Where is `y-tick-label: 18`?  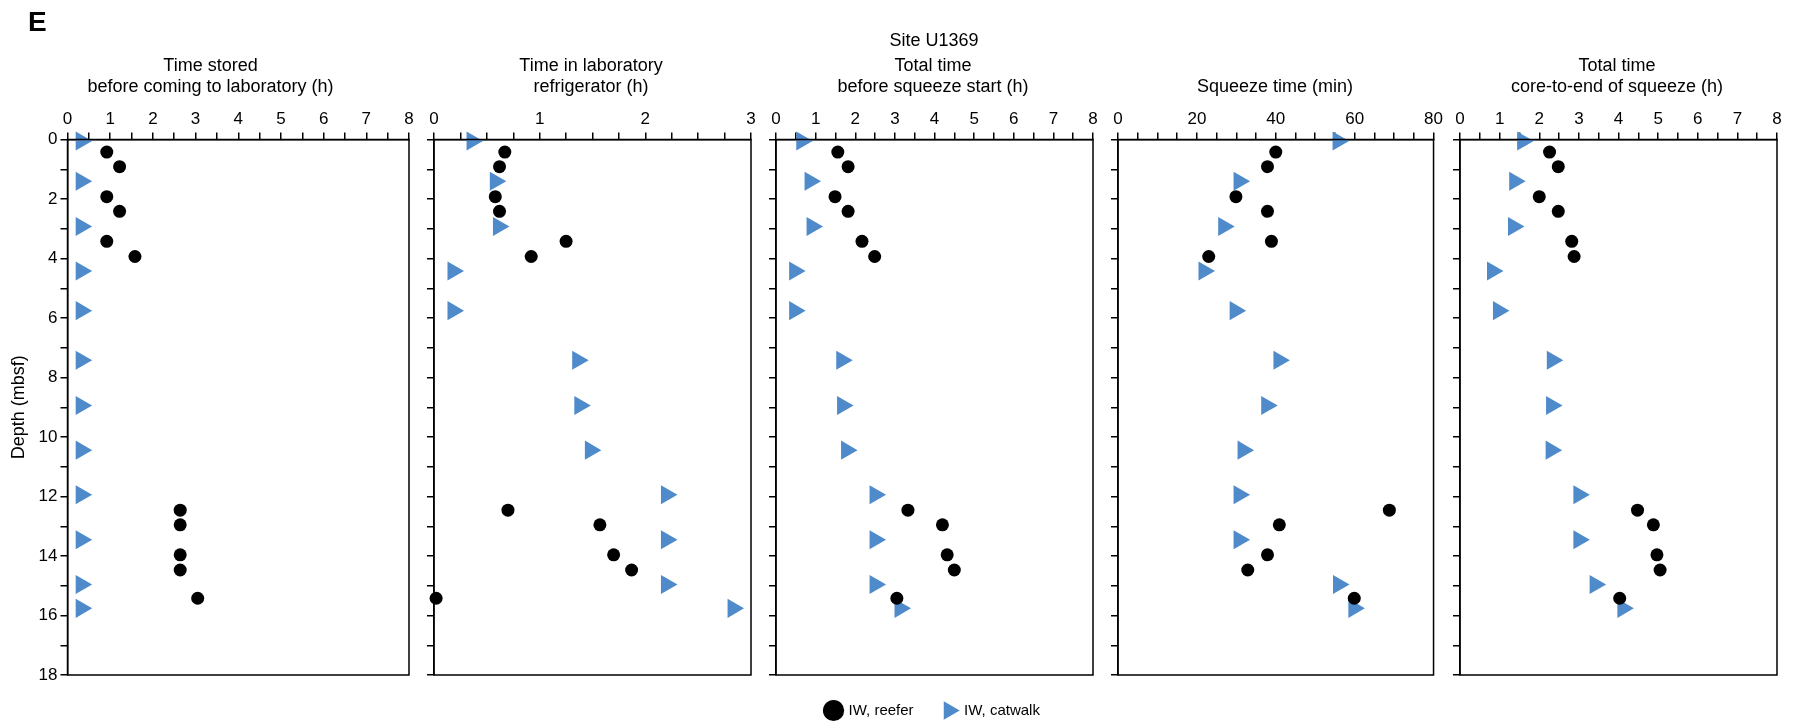
y-tick-label: 18 is located at coordinates (48, 674).